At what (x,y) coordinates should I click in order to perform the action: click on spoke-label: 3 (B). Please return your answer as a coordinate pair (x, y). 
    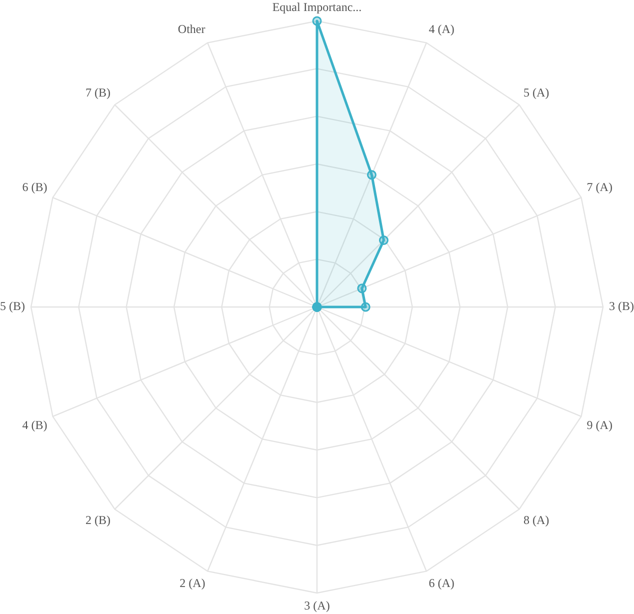
    Looking at the image, I should click on (621, 306).